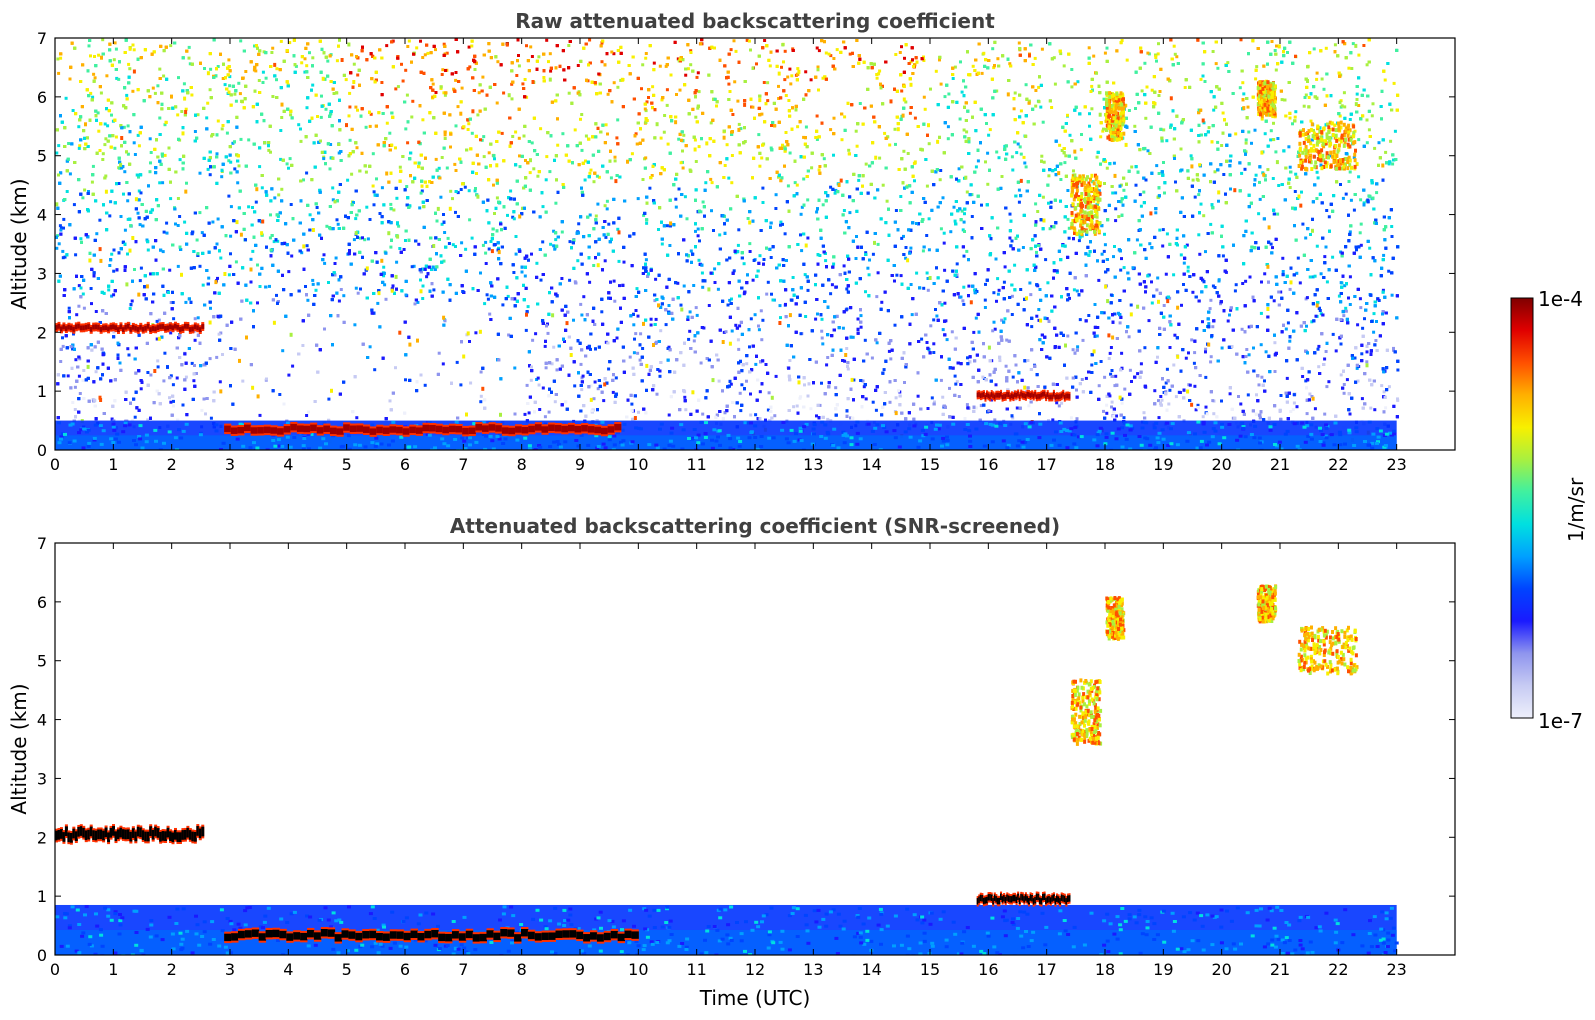  What do you see at coordinates (1560, 721) in the screenshot?
I see `colorbar-min-label: 1e-7` at bounding box center [1560, 721].